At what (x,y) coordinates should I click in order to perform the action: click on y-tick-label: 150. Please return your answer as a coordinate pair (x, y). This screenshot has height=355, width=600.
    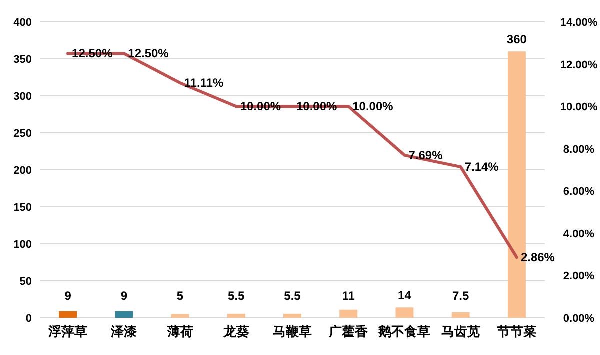
    Looking at the image, I should click on (23, 208).